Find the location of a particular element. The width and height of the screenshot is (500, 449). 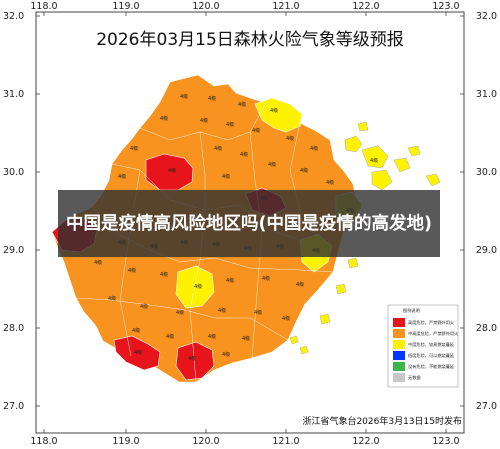

legend-item-label: 高度危险，严禁野外用火 is located at coordinates (431, 322).